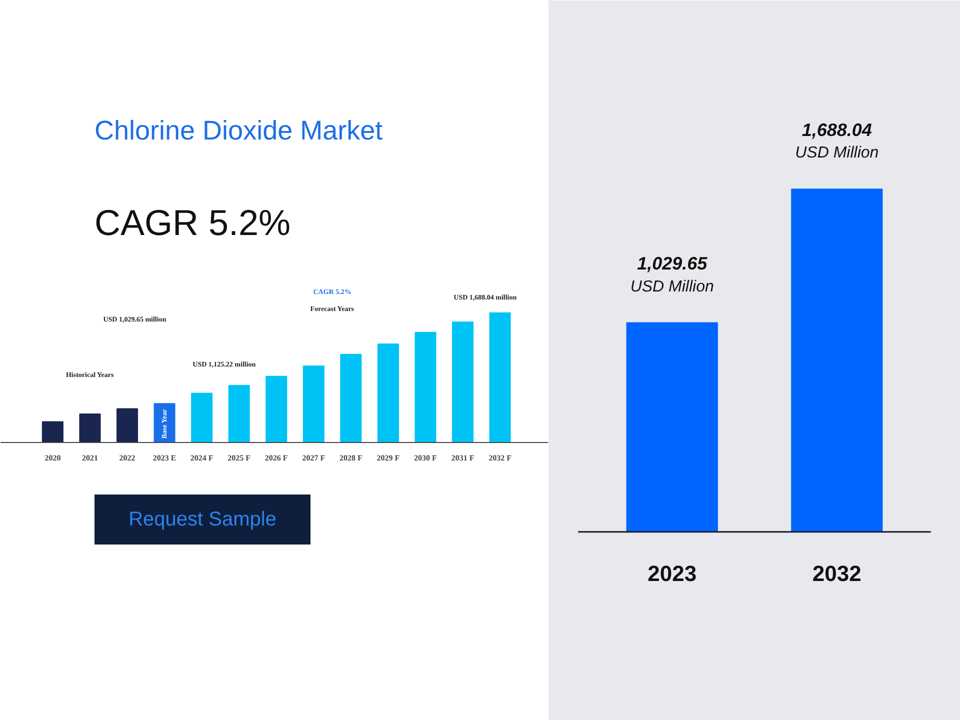  I want to click on text: CAGR 5.2%, so click(192, 222).